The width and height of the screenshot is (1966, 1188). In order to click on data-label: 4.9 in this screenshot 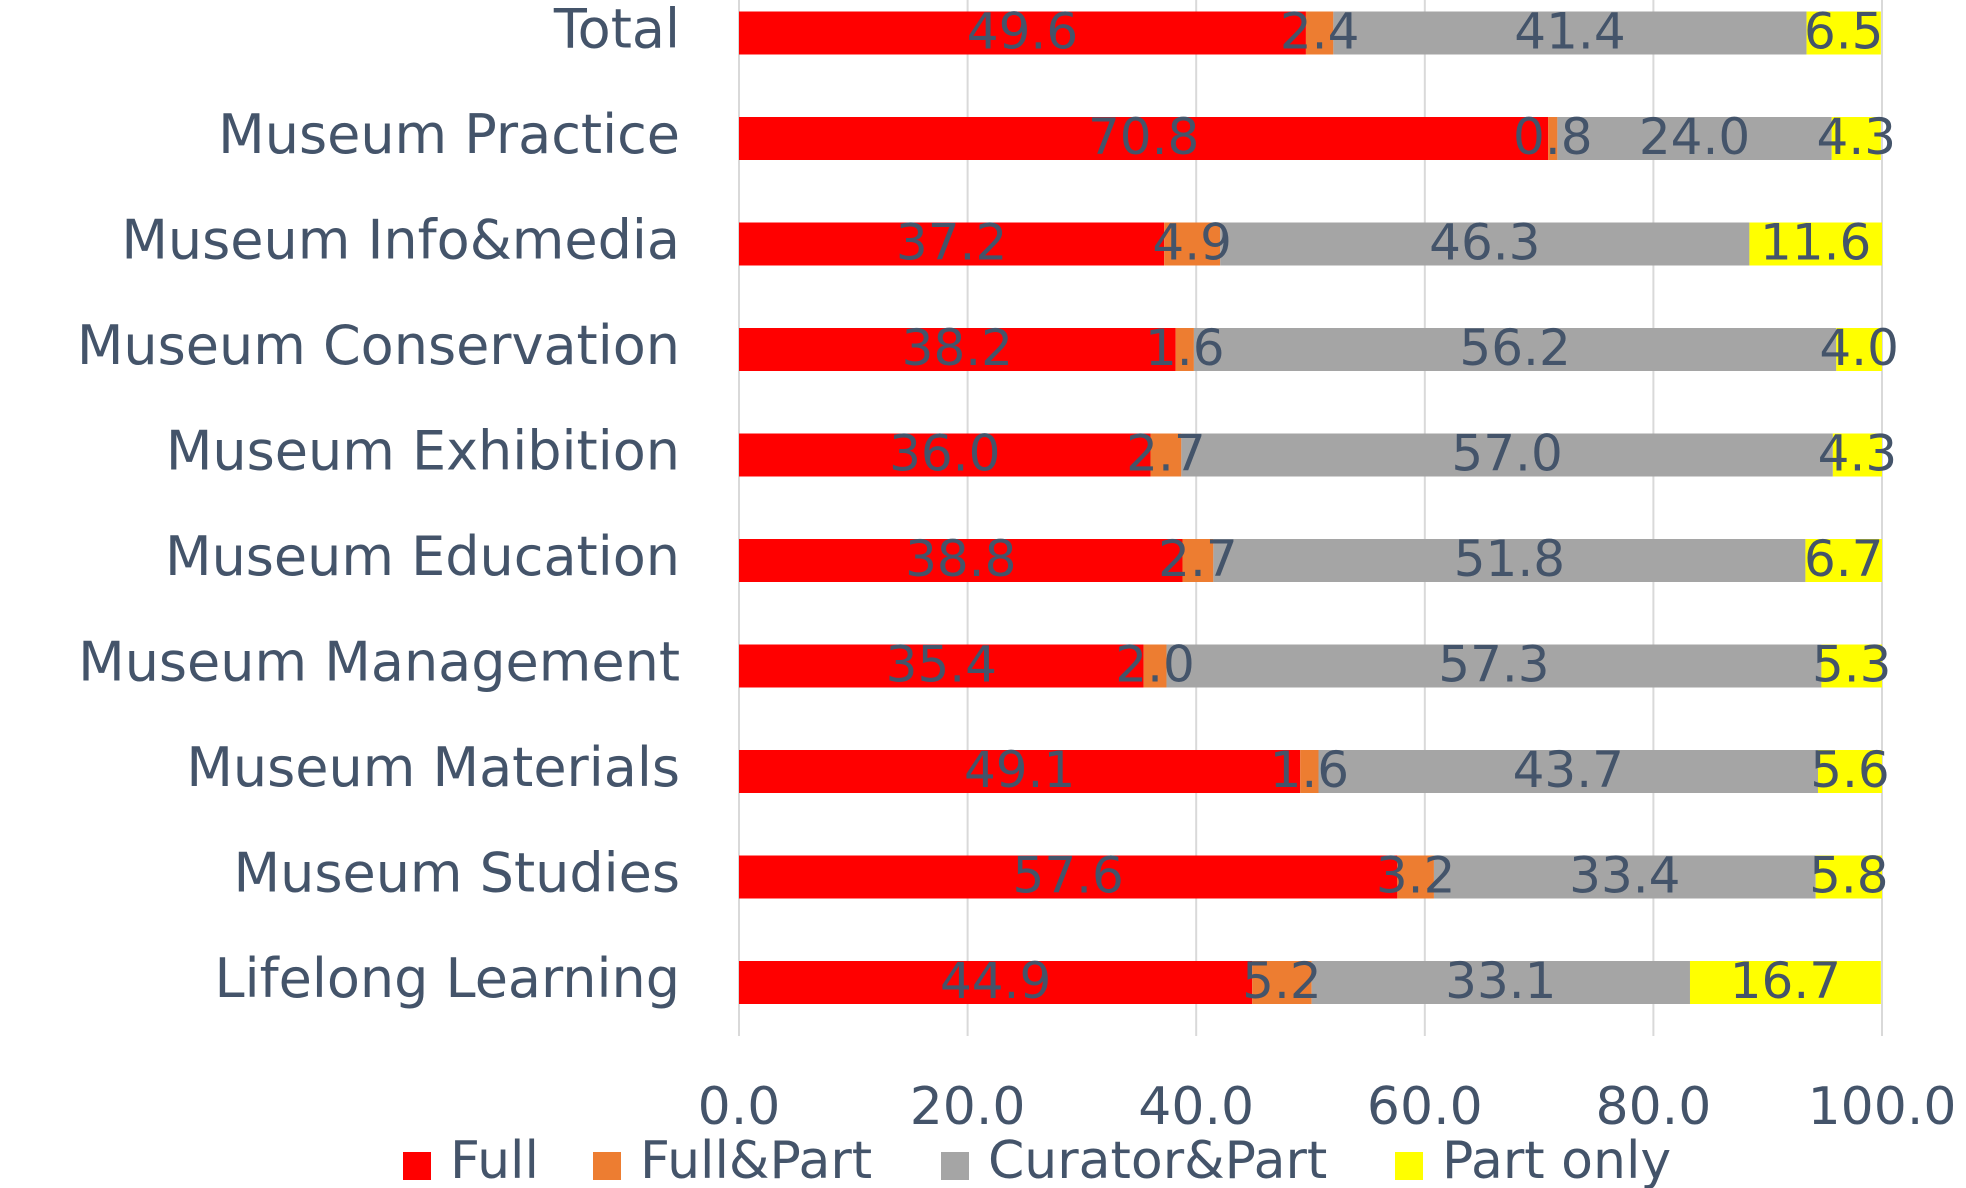, I will do `click(1192, 243)`.